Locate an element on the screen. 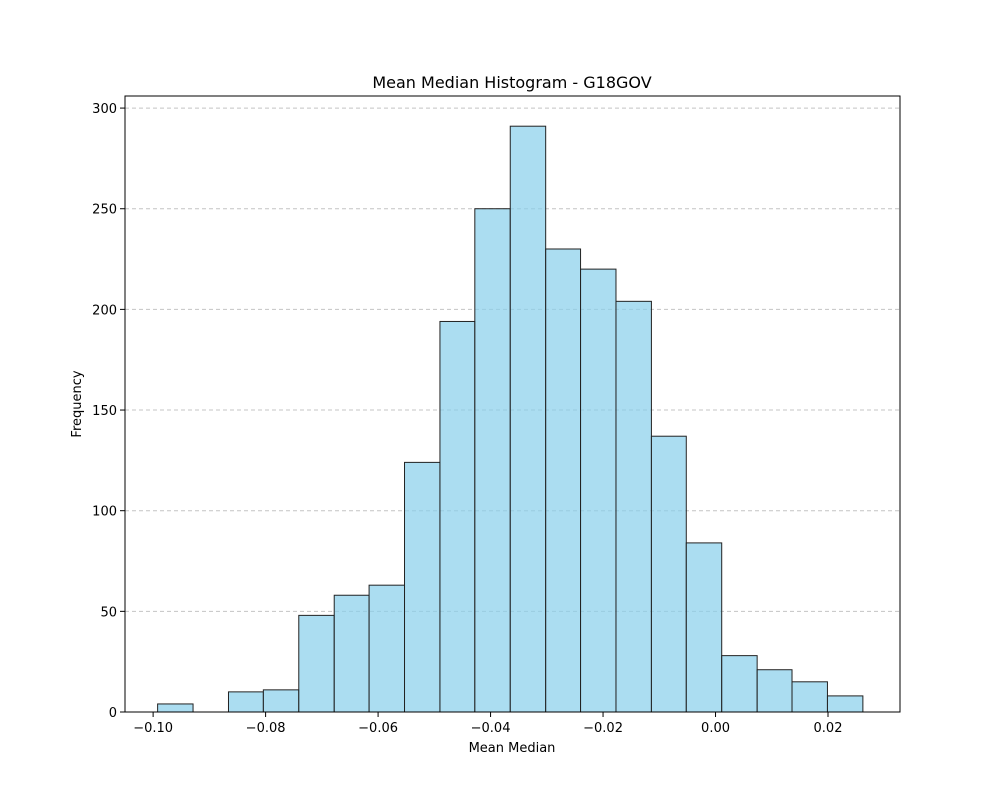 The width and height of the screenshot is (1000, 800). y-tick-label: 250 is located at coordinates (104, 210).